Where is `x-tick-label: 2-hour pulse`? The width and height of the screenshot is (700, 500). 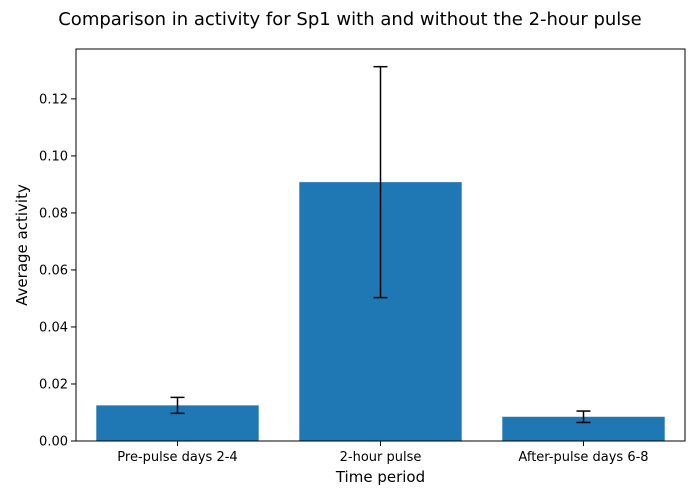
x-tick-label: 2-hour pulse is located at coordinates (381, 457).